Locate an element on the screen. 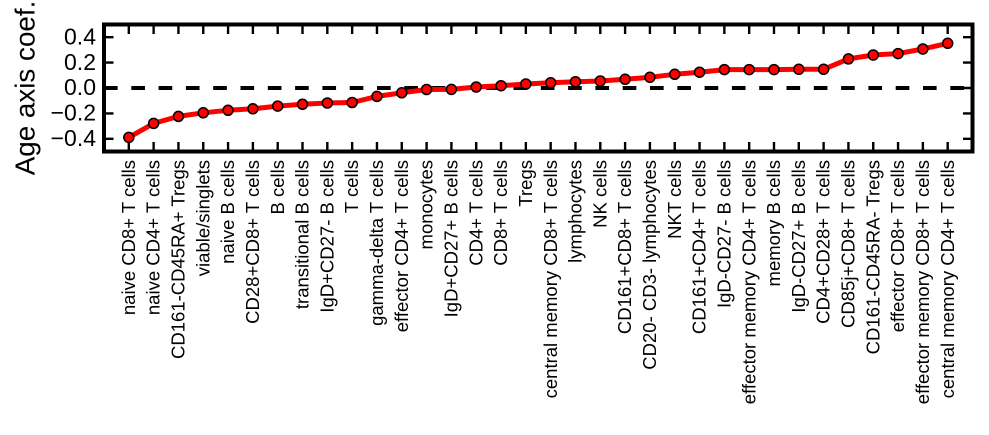 The height and width of the screenshot is (435, 989). svg-text: CD20- CD3- lymphocytes is located at coordinates (649, 265).